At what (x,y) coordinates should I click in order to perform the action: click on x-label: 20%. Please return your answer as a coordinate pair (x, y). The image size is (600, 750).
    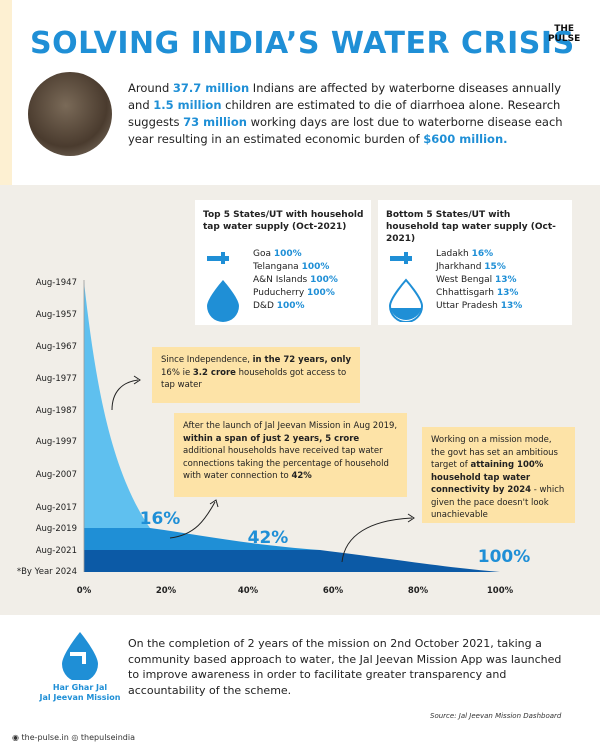
    Looking at the image, I should click on (166, 591).